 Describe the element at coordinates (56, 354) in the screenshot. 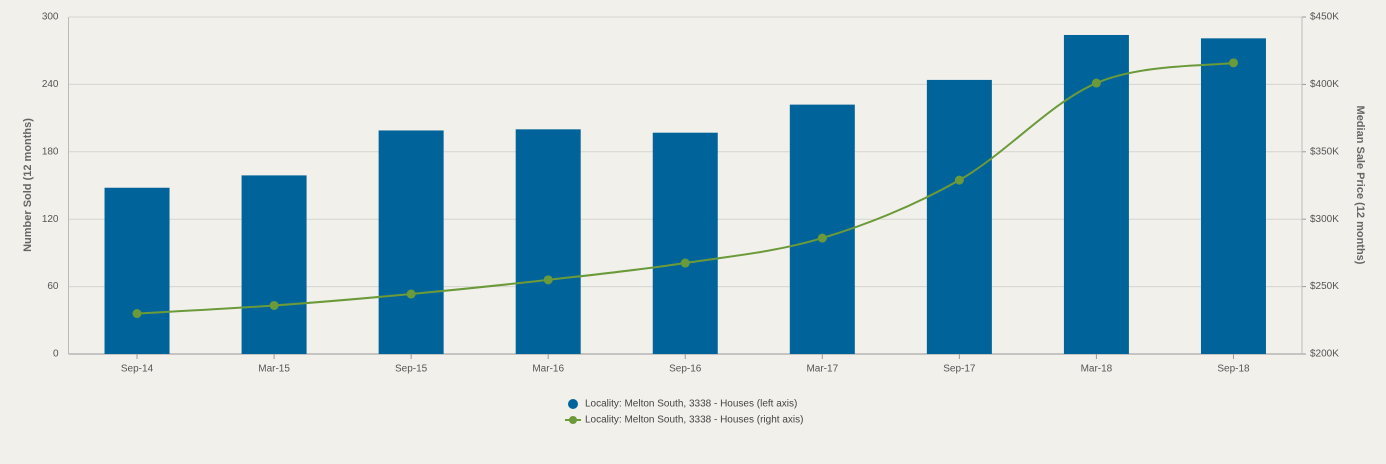

I see `y-tick-label: 0` at that location.